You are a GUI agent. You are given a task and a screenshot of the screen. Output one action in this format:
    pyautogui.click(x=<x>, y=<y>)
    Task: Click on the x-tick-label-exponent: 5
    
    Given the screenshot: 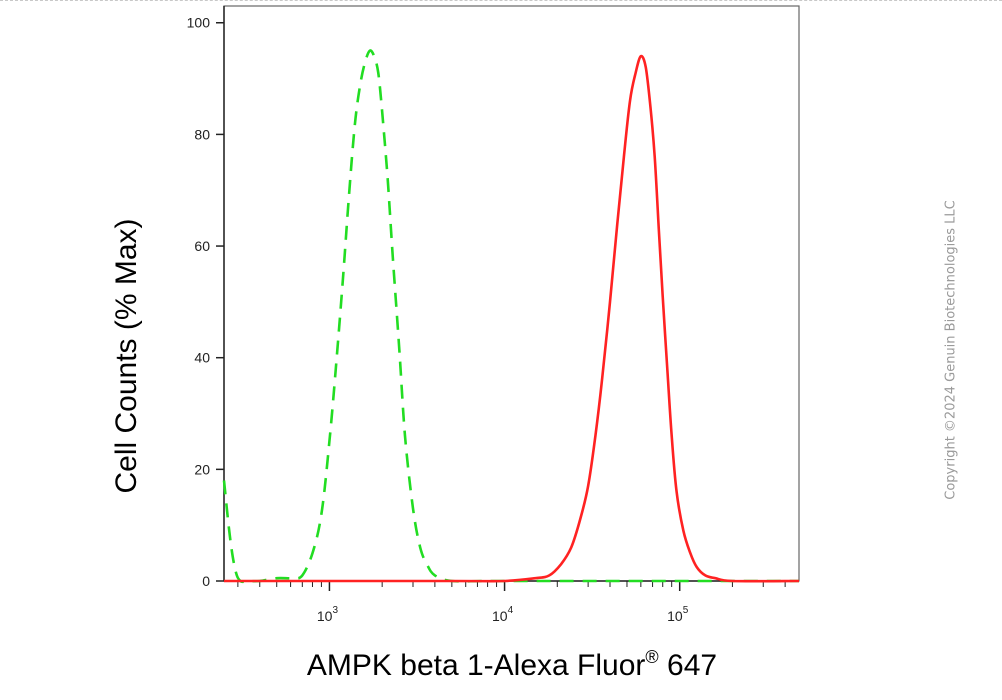 What is the action you would take?
    pyautogui.click(x=686, y=610)
    